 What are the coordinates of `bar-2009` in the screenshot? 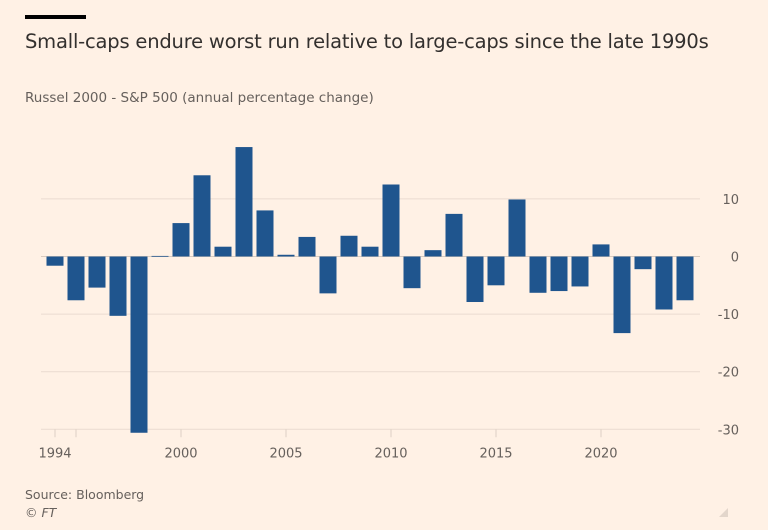 It's located at (370, 251).